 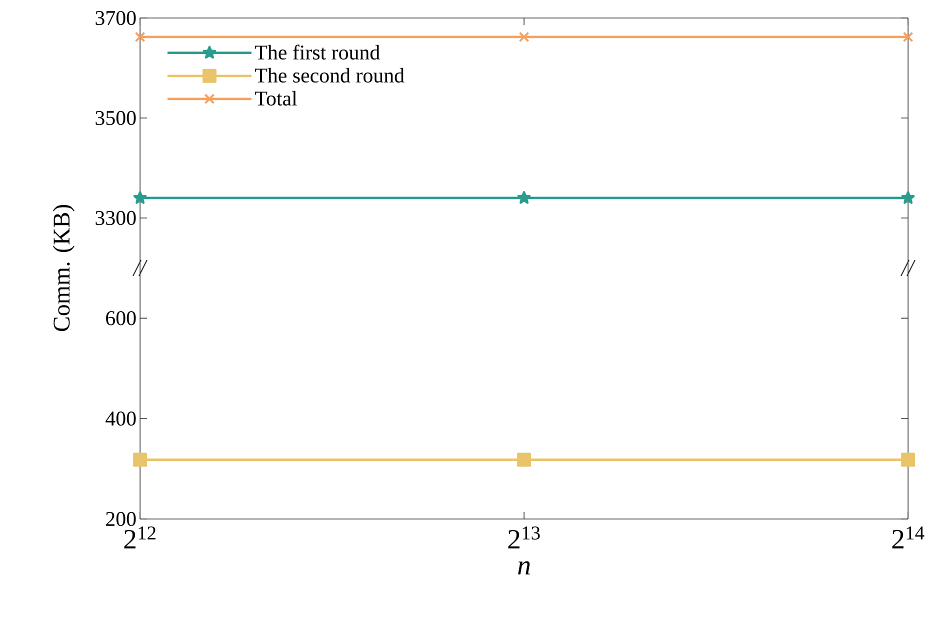 I want to click on y-axis-title: Comm. (KB), so click(x=63, y=268).